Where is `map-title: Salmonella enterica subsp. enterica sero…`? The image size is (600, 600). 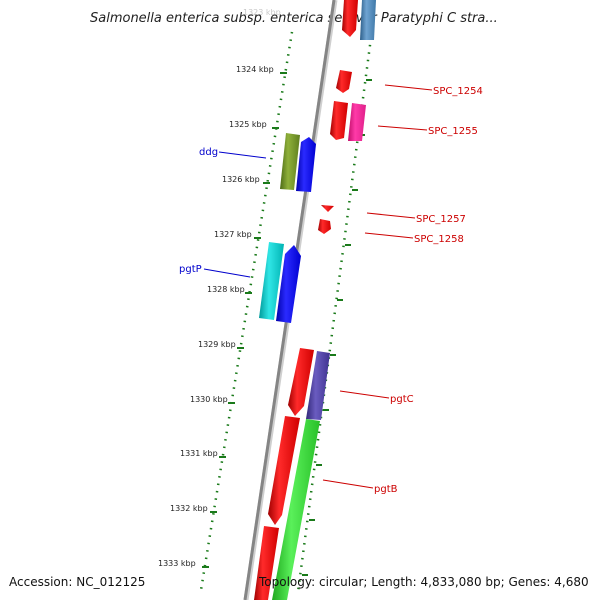
map-title: Salmonella enterica subsp. enterica sero… is located at coordinates (294, 18).